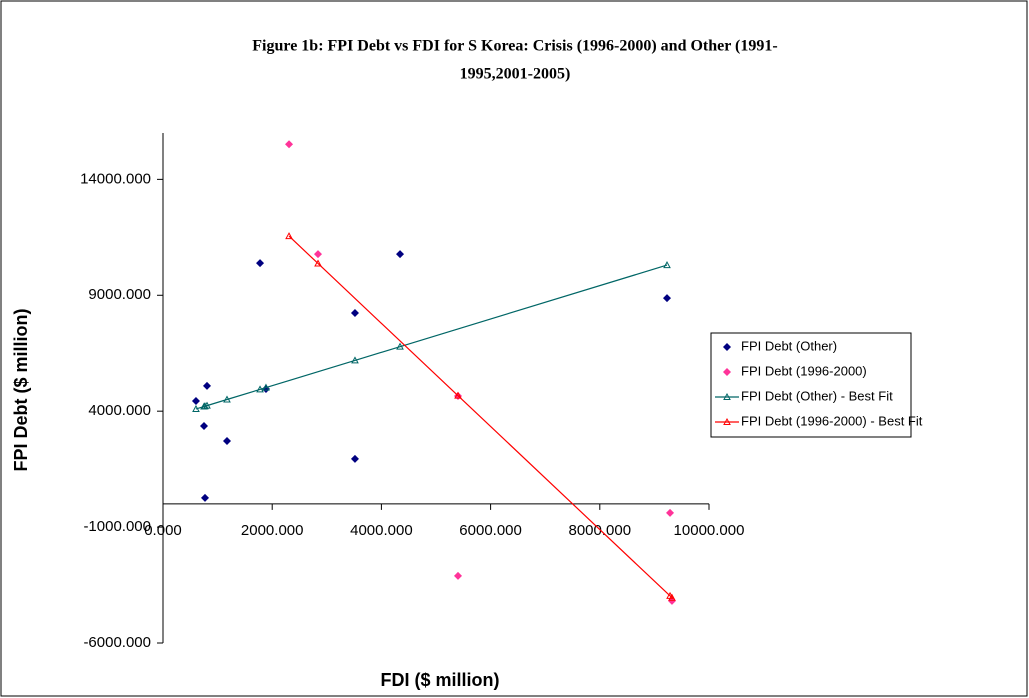 This screenshot has height=698, width=1029. Describe the element at coordinates (163, 530) in the screenshot. I see `x-tick-label: 0.000` at that location.